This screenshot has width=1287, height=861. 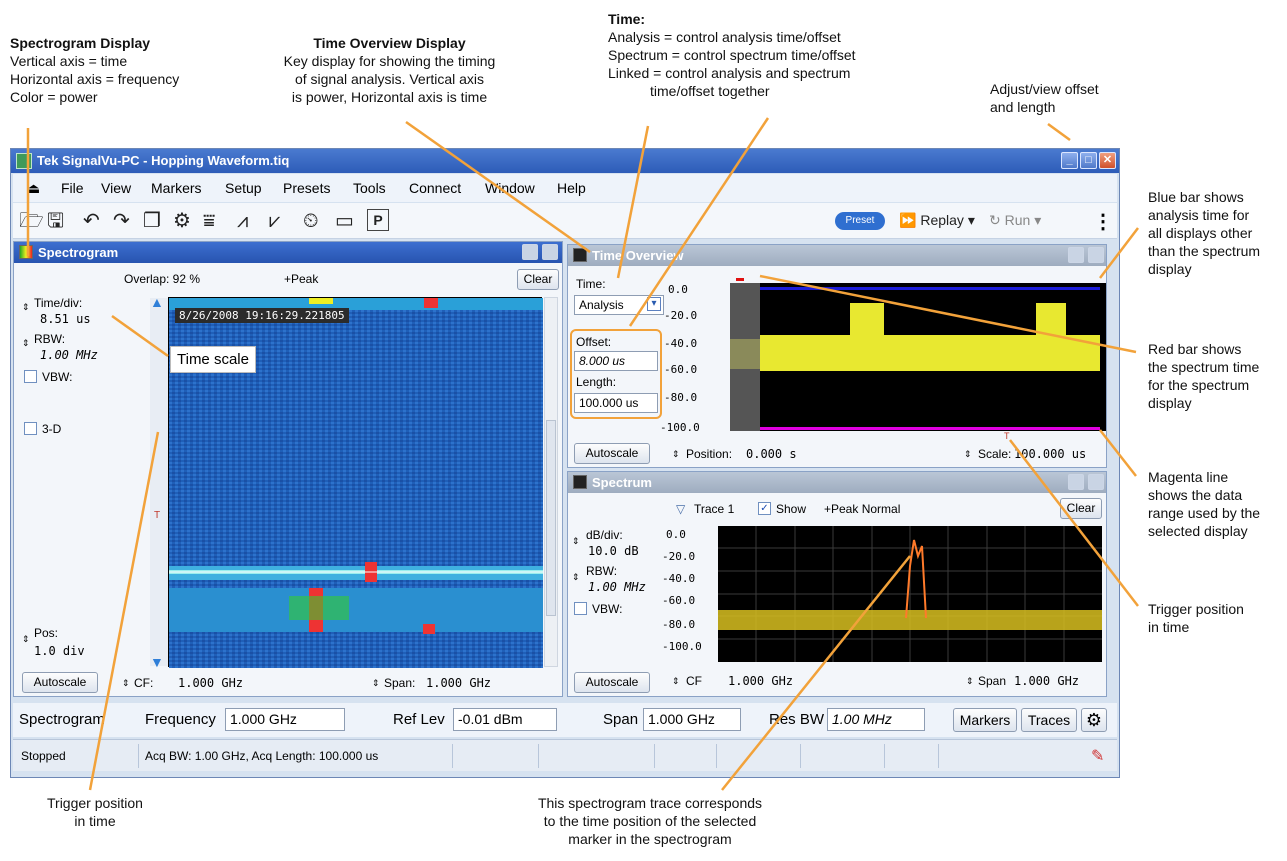 I want to click on close-button: ✕, so click(x=1107, y=160).